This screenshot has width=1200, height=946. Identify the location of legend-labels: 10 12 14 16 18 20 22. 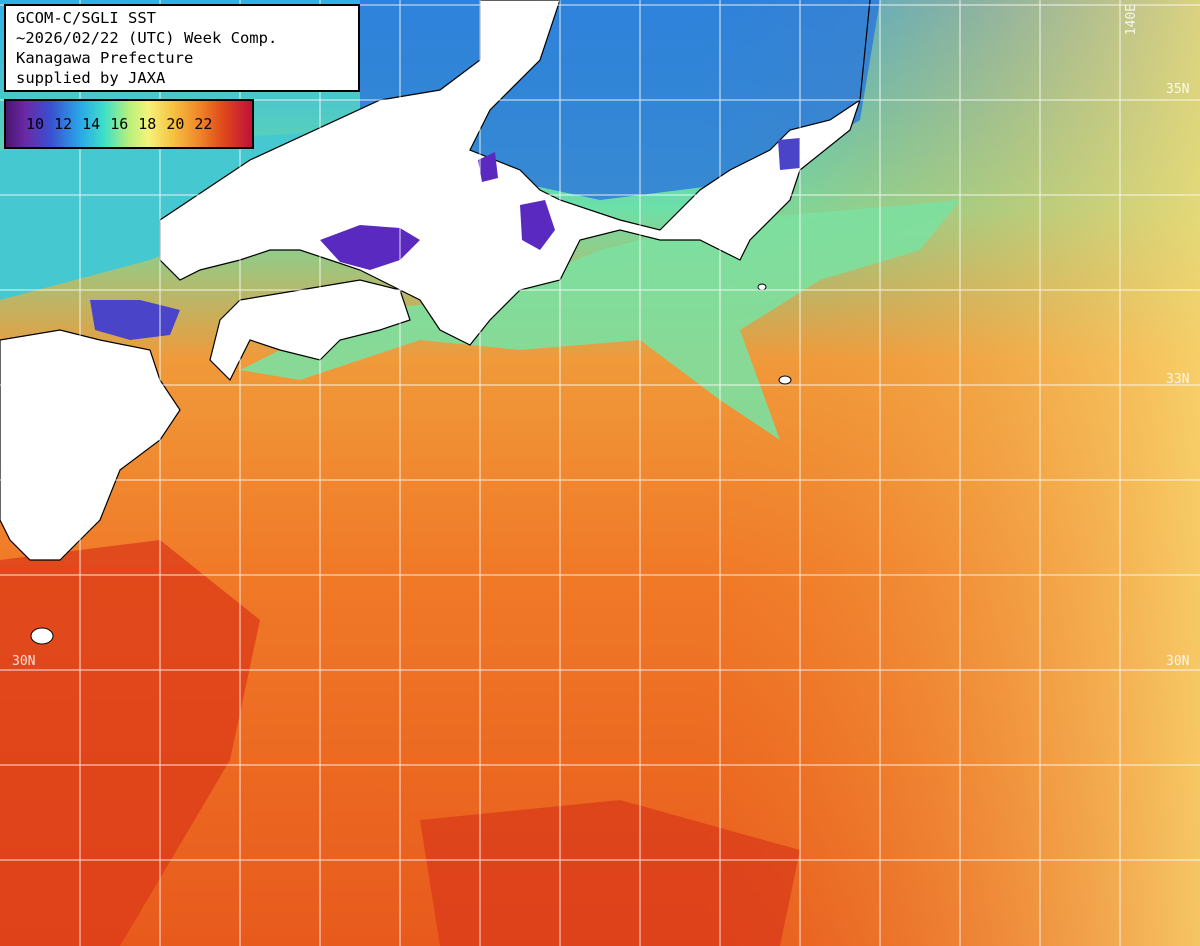
(119, 124).